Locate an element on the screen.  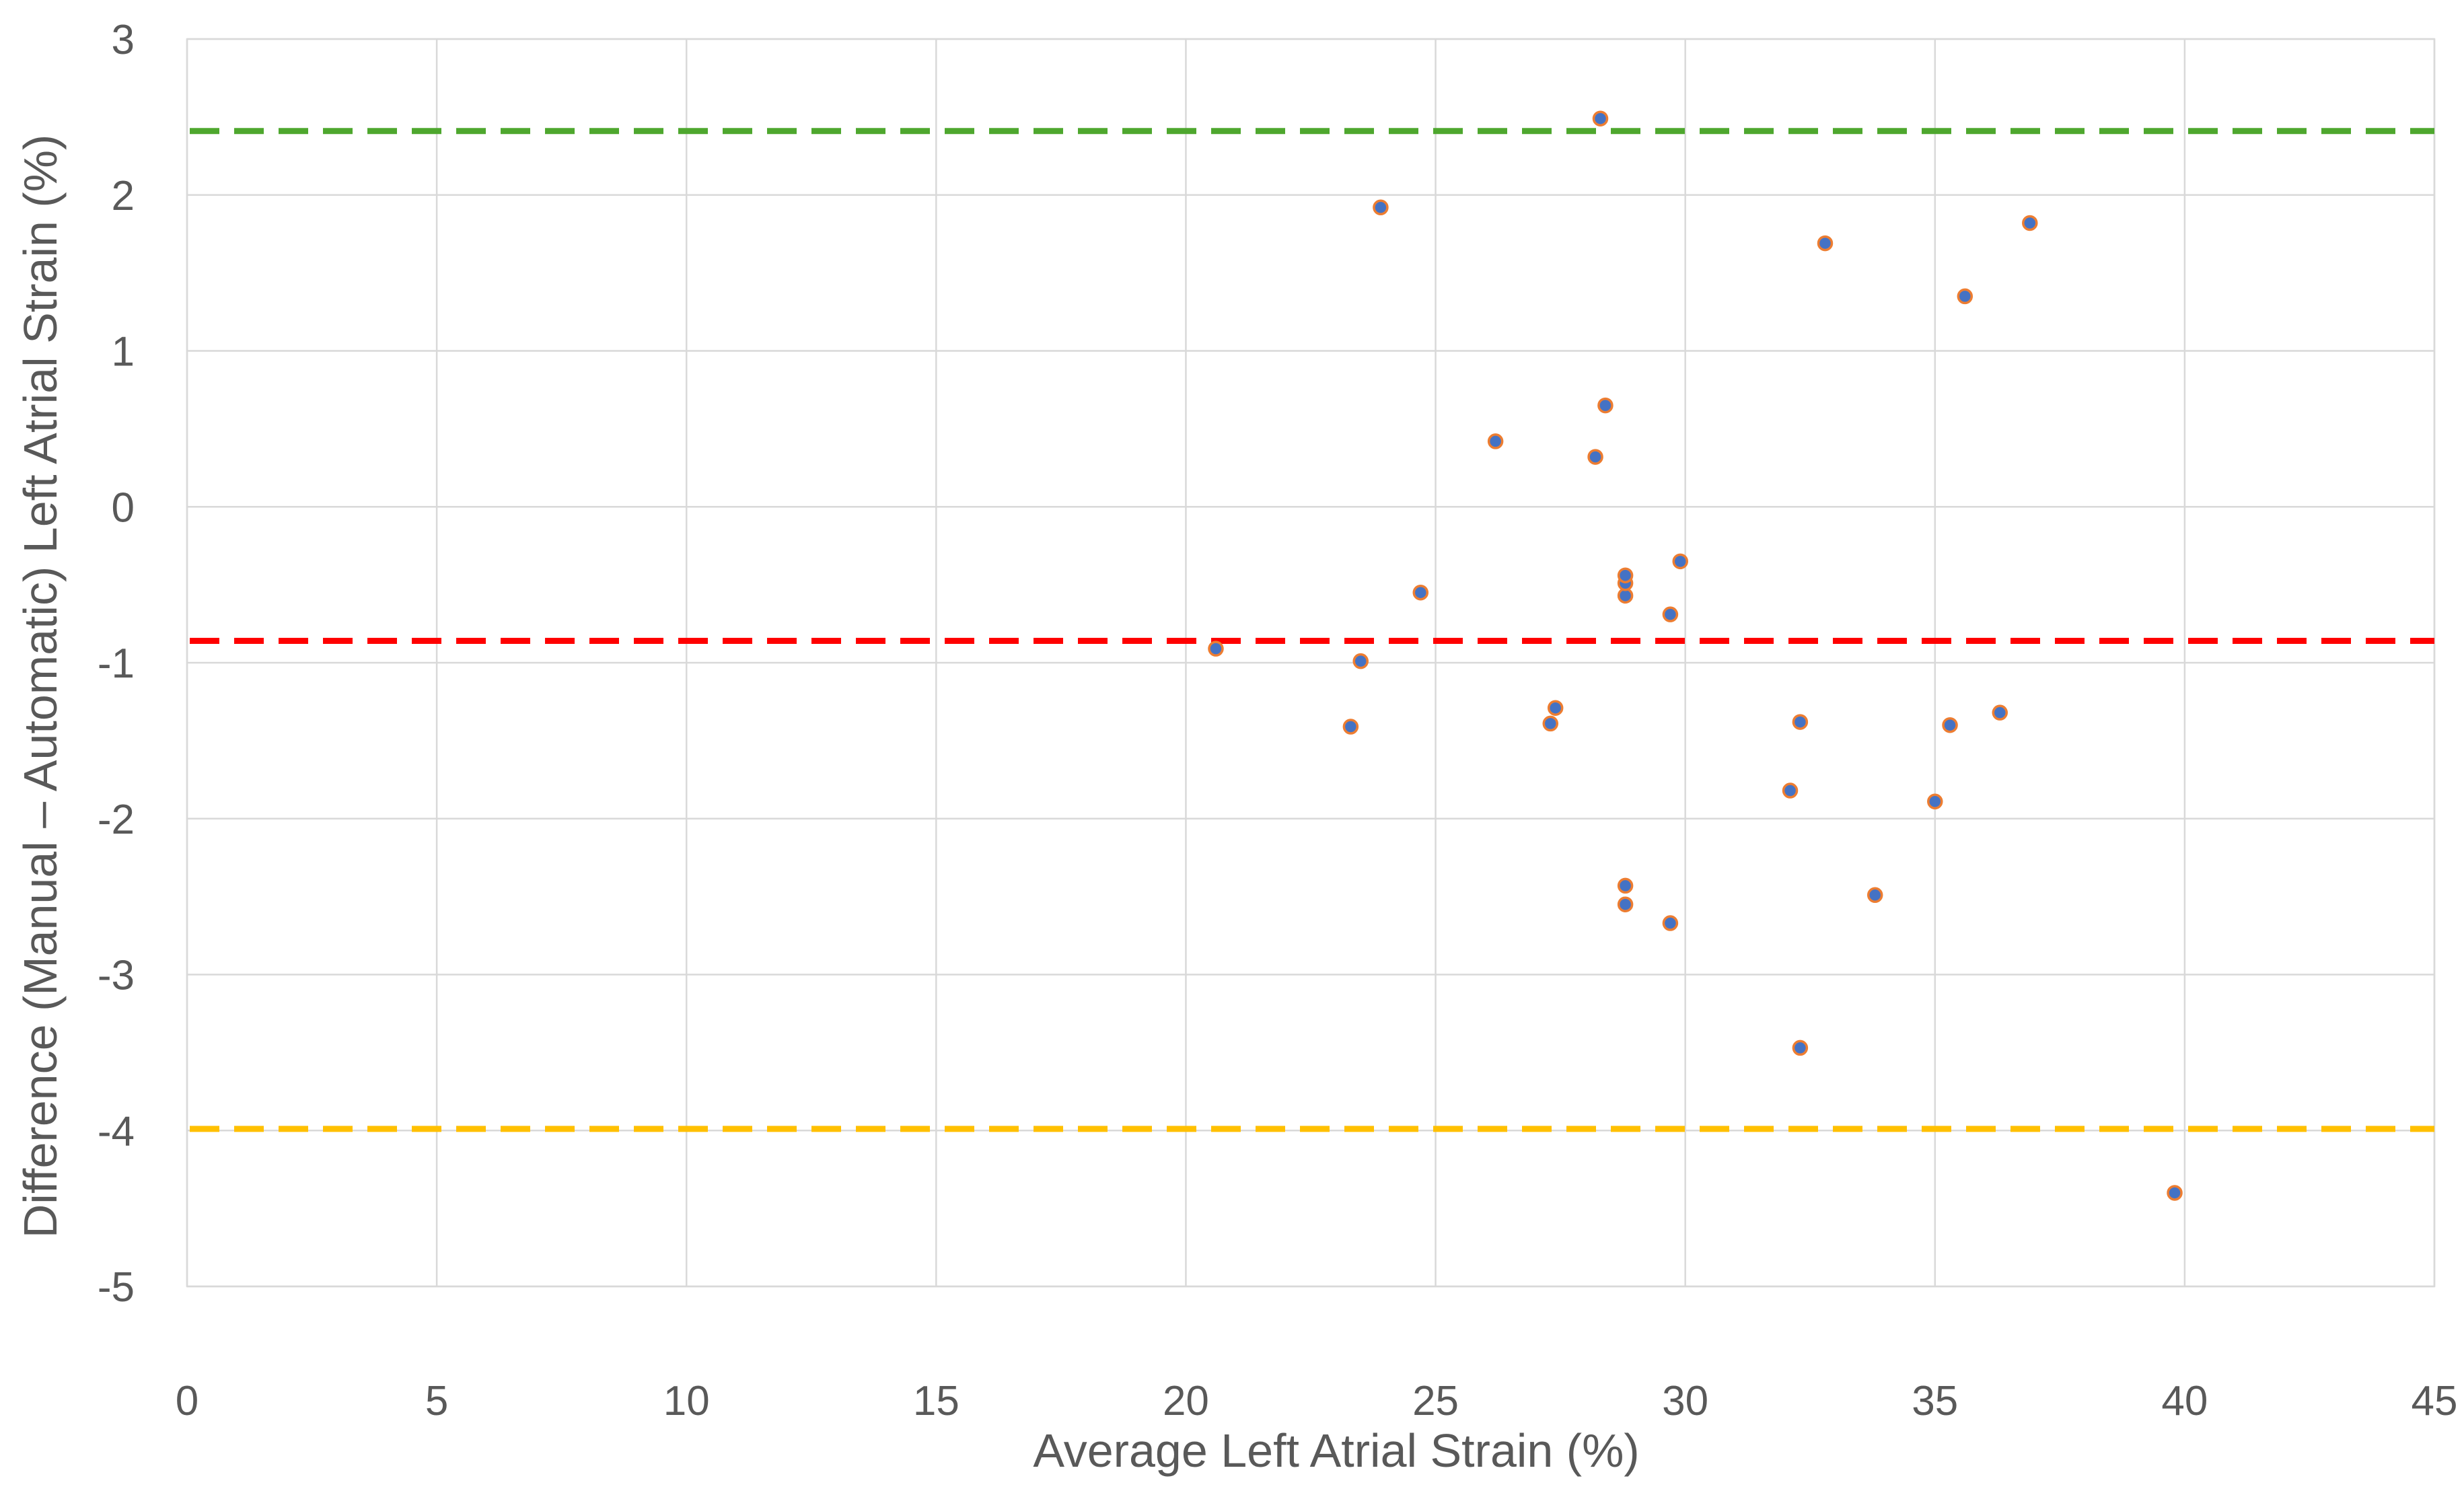
y-tick-label: -1 is located at coordinates (116, 664).